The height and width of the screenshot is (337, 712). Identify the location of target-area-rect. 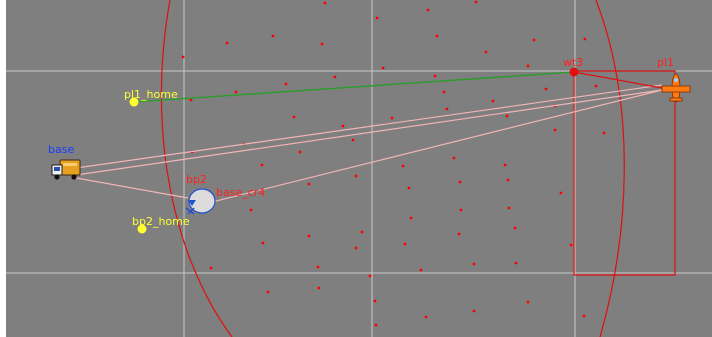
(624, 173).